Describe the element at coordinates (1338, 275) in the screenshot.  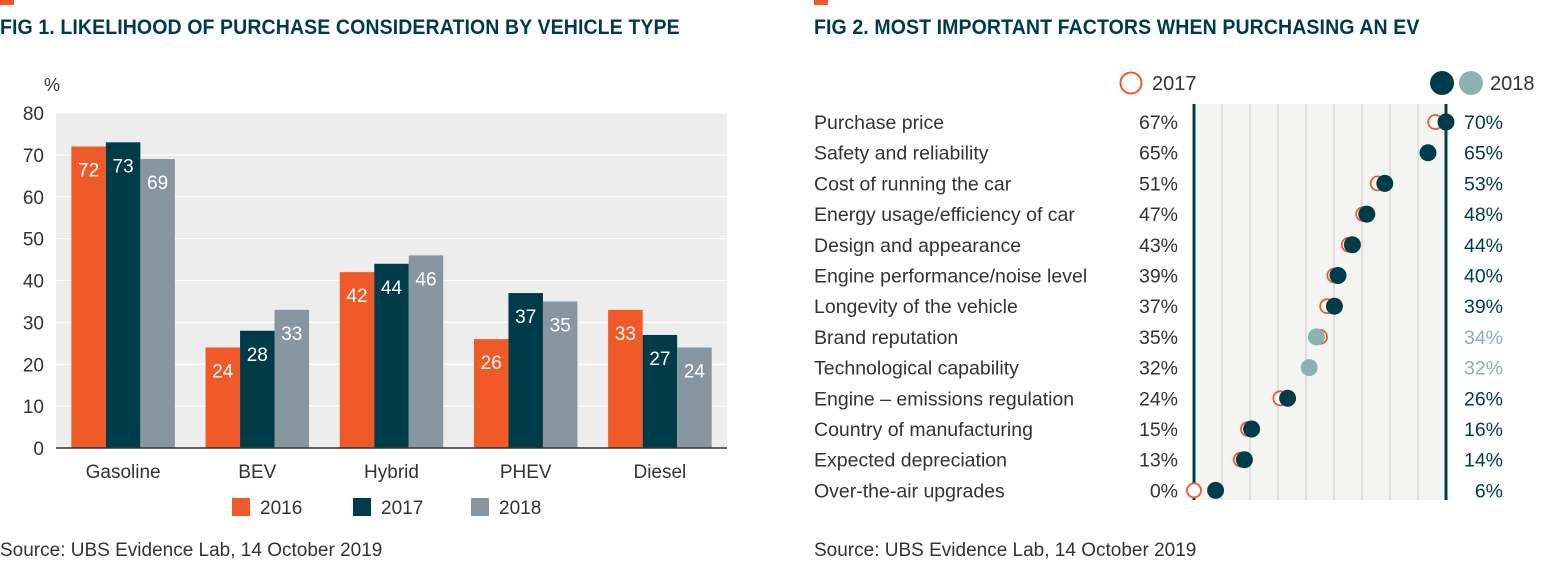
I see `fig2-dot-2018-engine-performance-noise-level` at that location.